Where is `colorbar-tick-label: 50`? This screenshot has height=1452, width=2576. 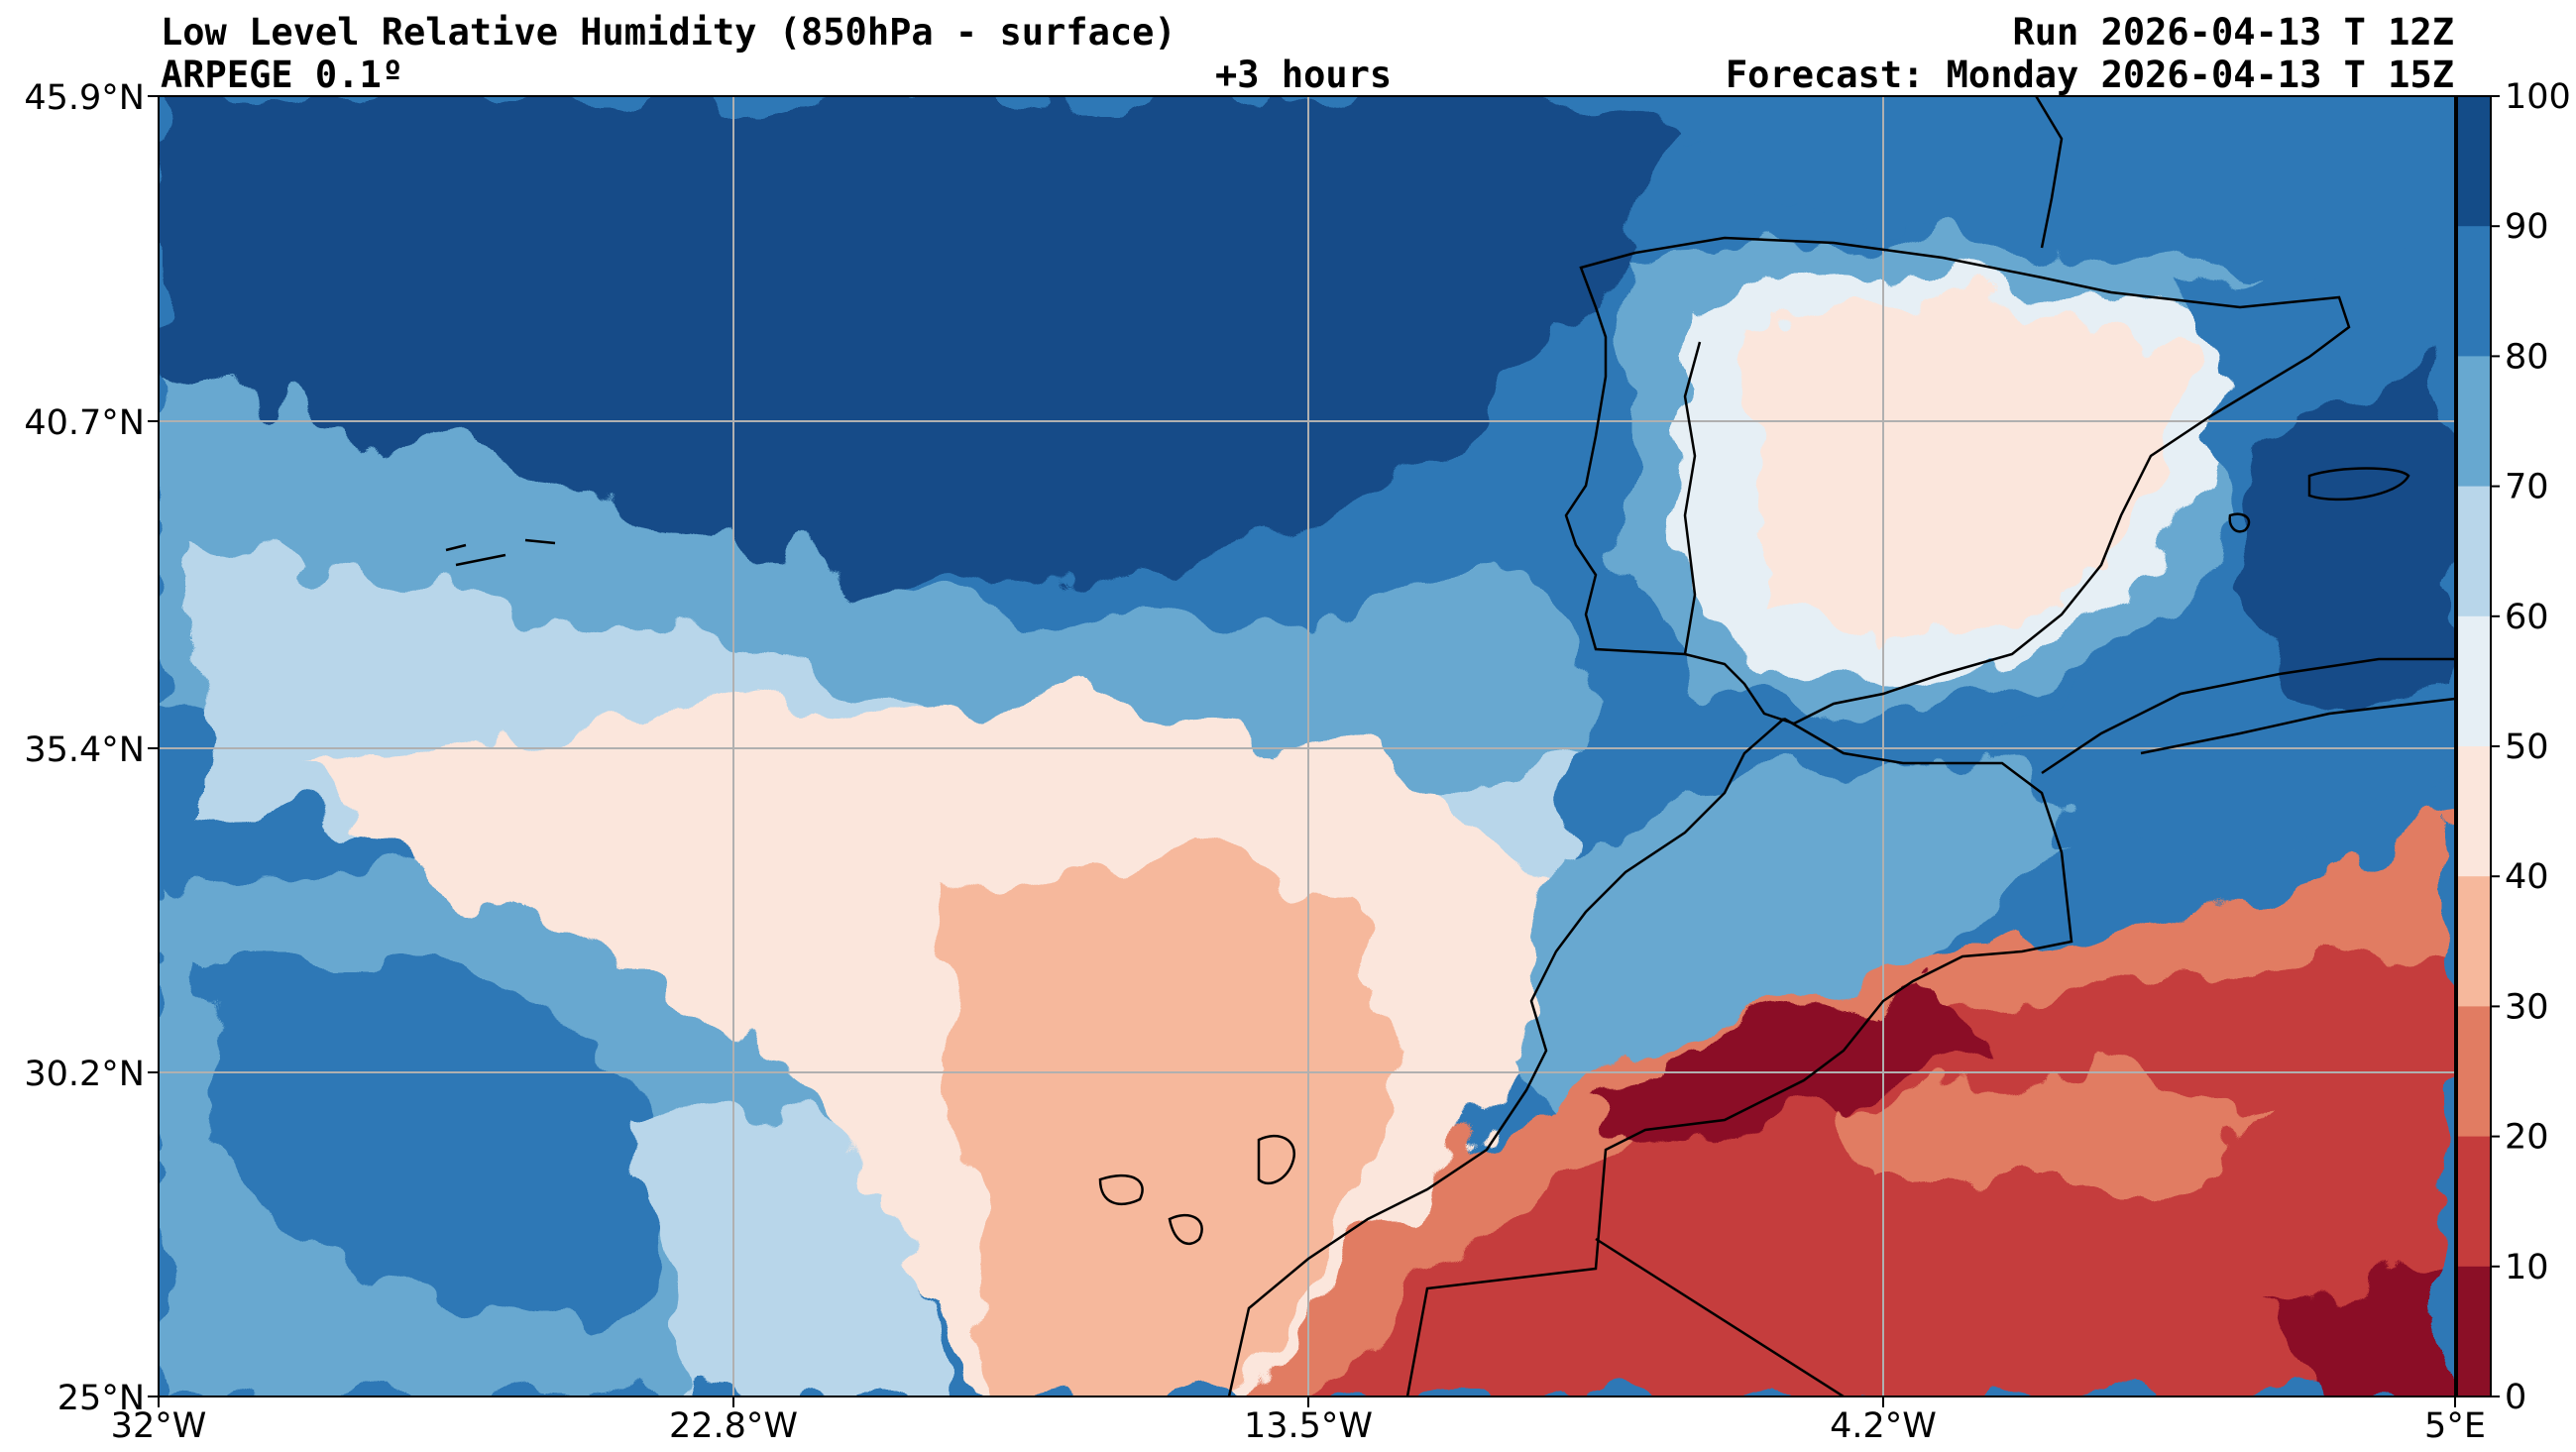 colorbar-tick-label: 50 is located at coordinates (2527, 747).